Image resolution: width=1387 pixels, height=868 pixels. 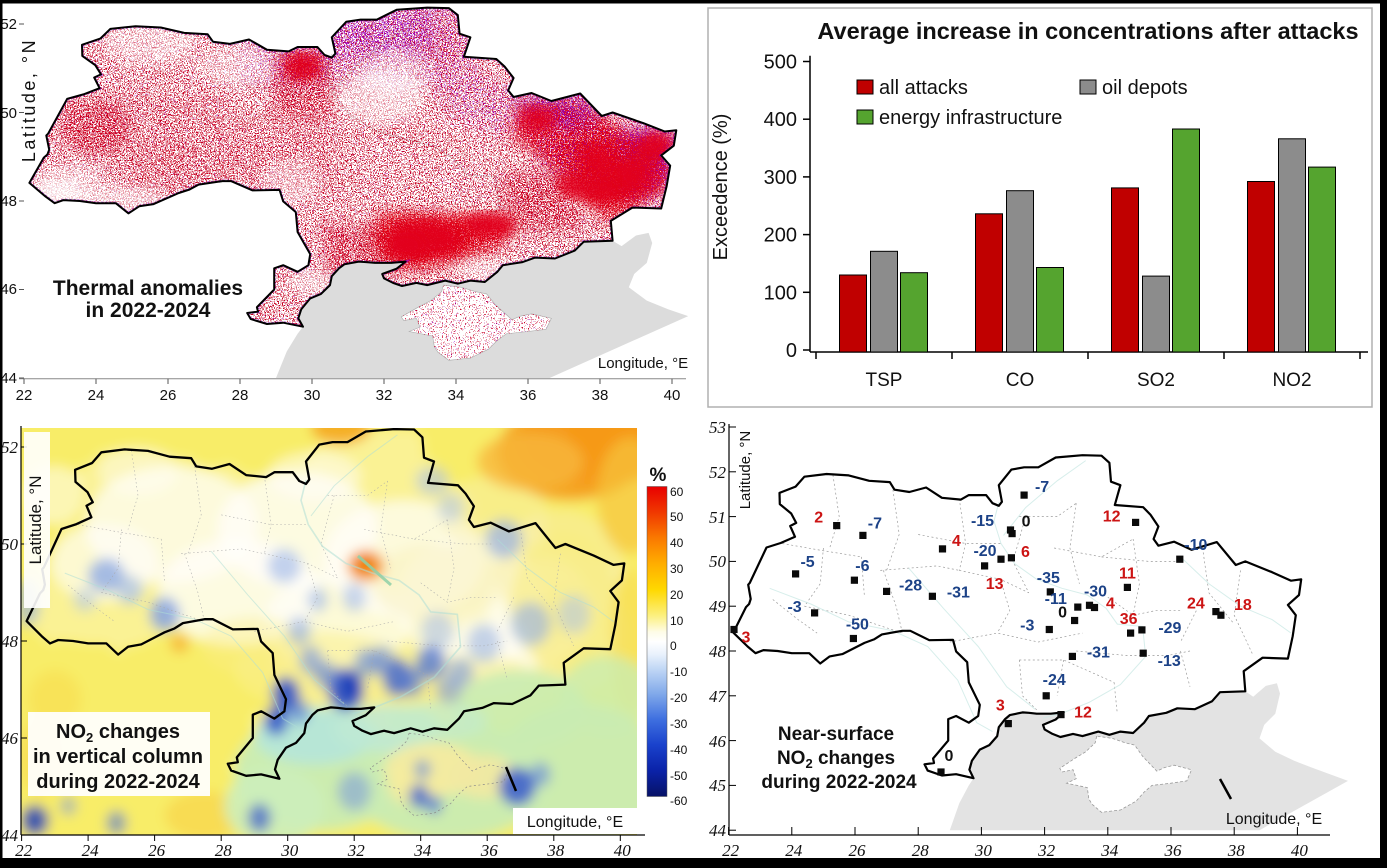 I want to click on svg-text: -60, so click(x=679, y=801).